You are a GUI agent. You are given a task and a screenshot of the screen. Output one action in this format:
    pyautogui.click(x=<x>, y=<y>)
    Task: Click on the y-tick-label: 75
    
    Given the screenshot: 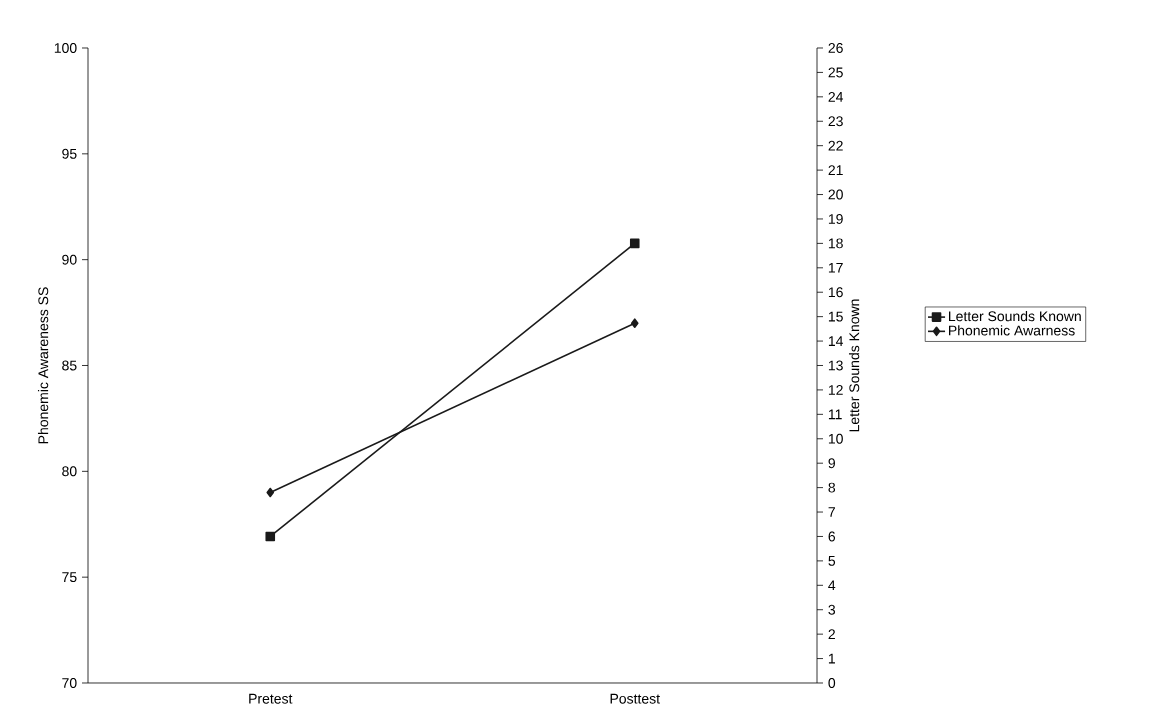 What is the action you would take?
    pyautogui.click(x=69, y=577)
    